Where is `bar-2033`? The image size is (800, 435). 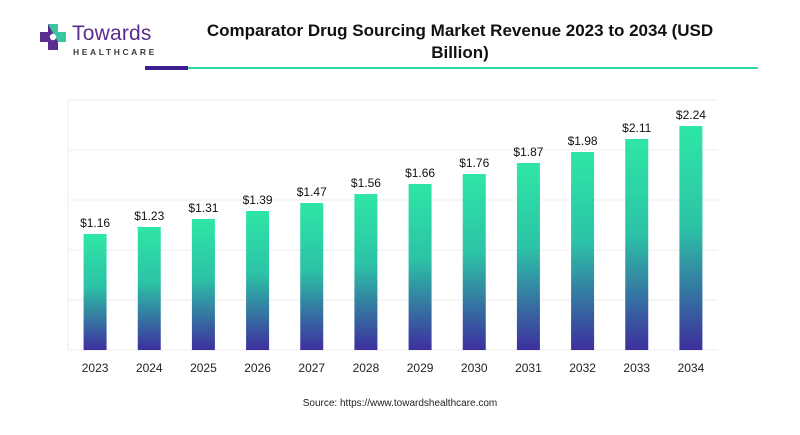
bar-2033 is located at coordinates (637, 244).